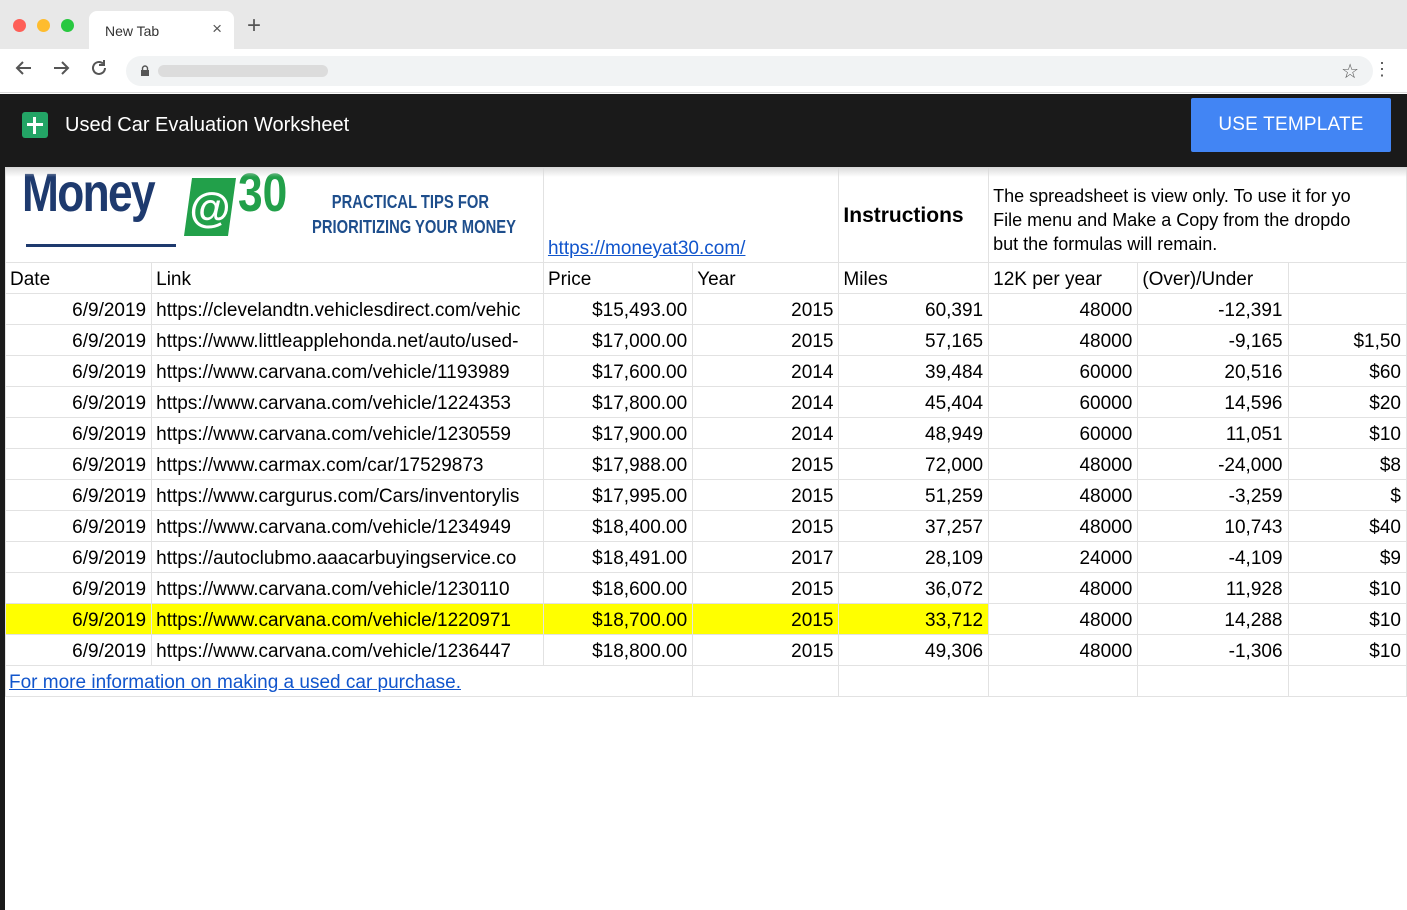  I want to click on table-cell: https://www.carvana.com/vehicle/1193989, so click(347, 371).